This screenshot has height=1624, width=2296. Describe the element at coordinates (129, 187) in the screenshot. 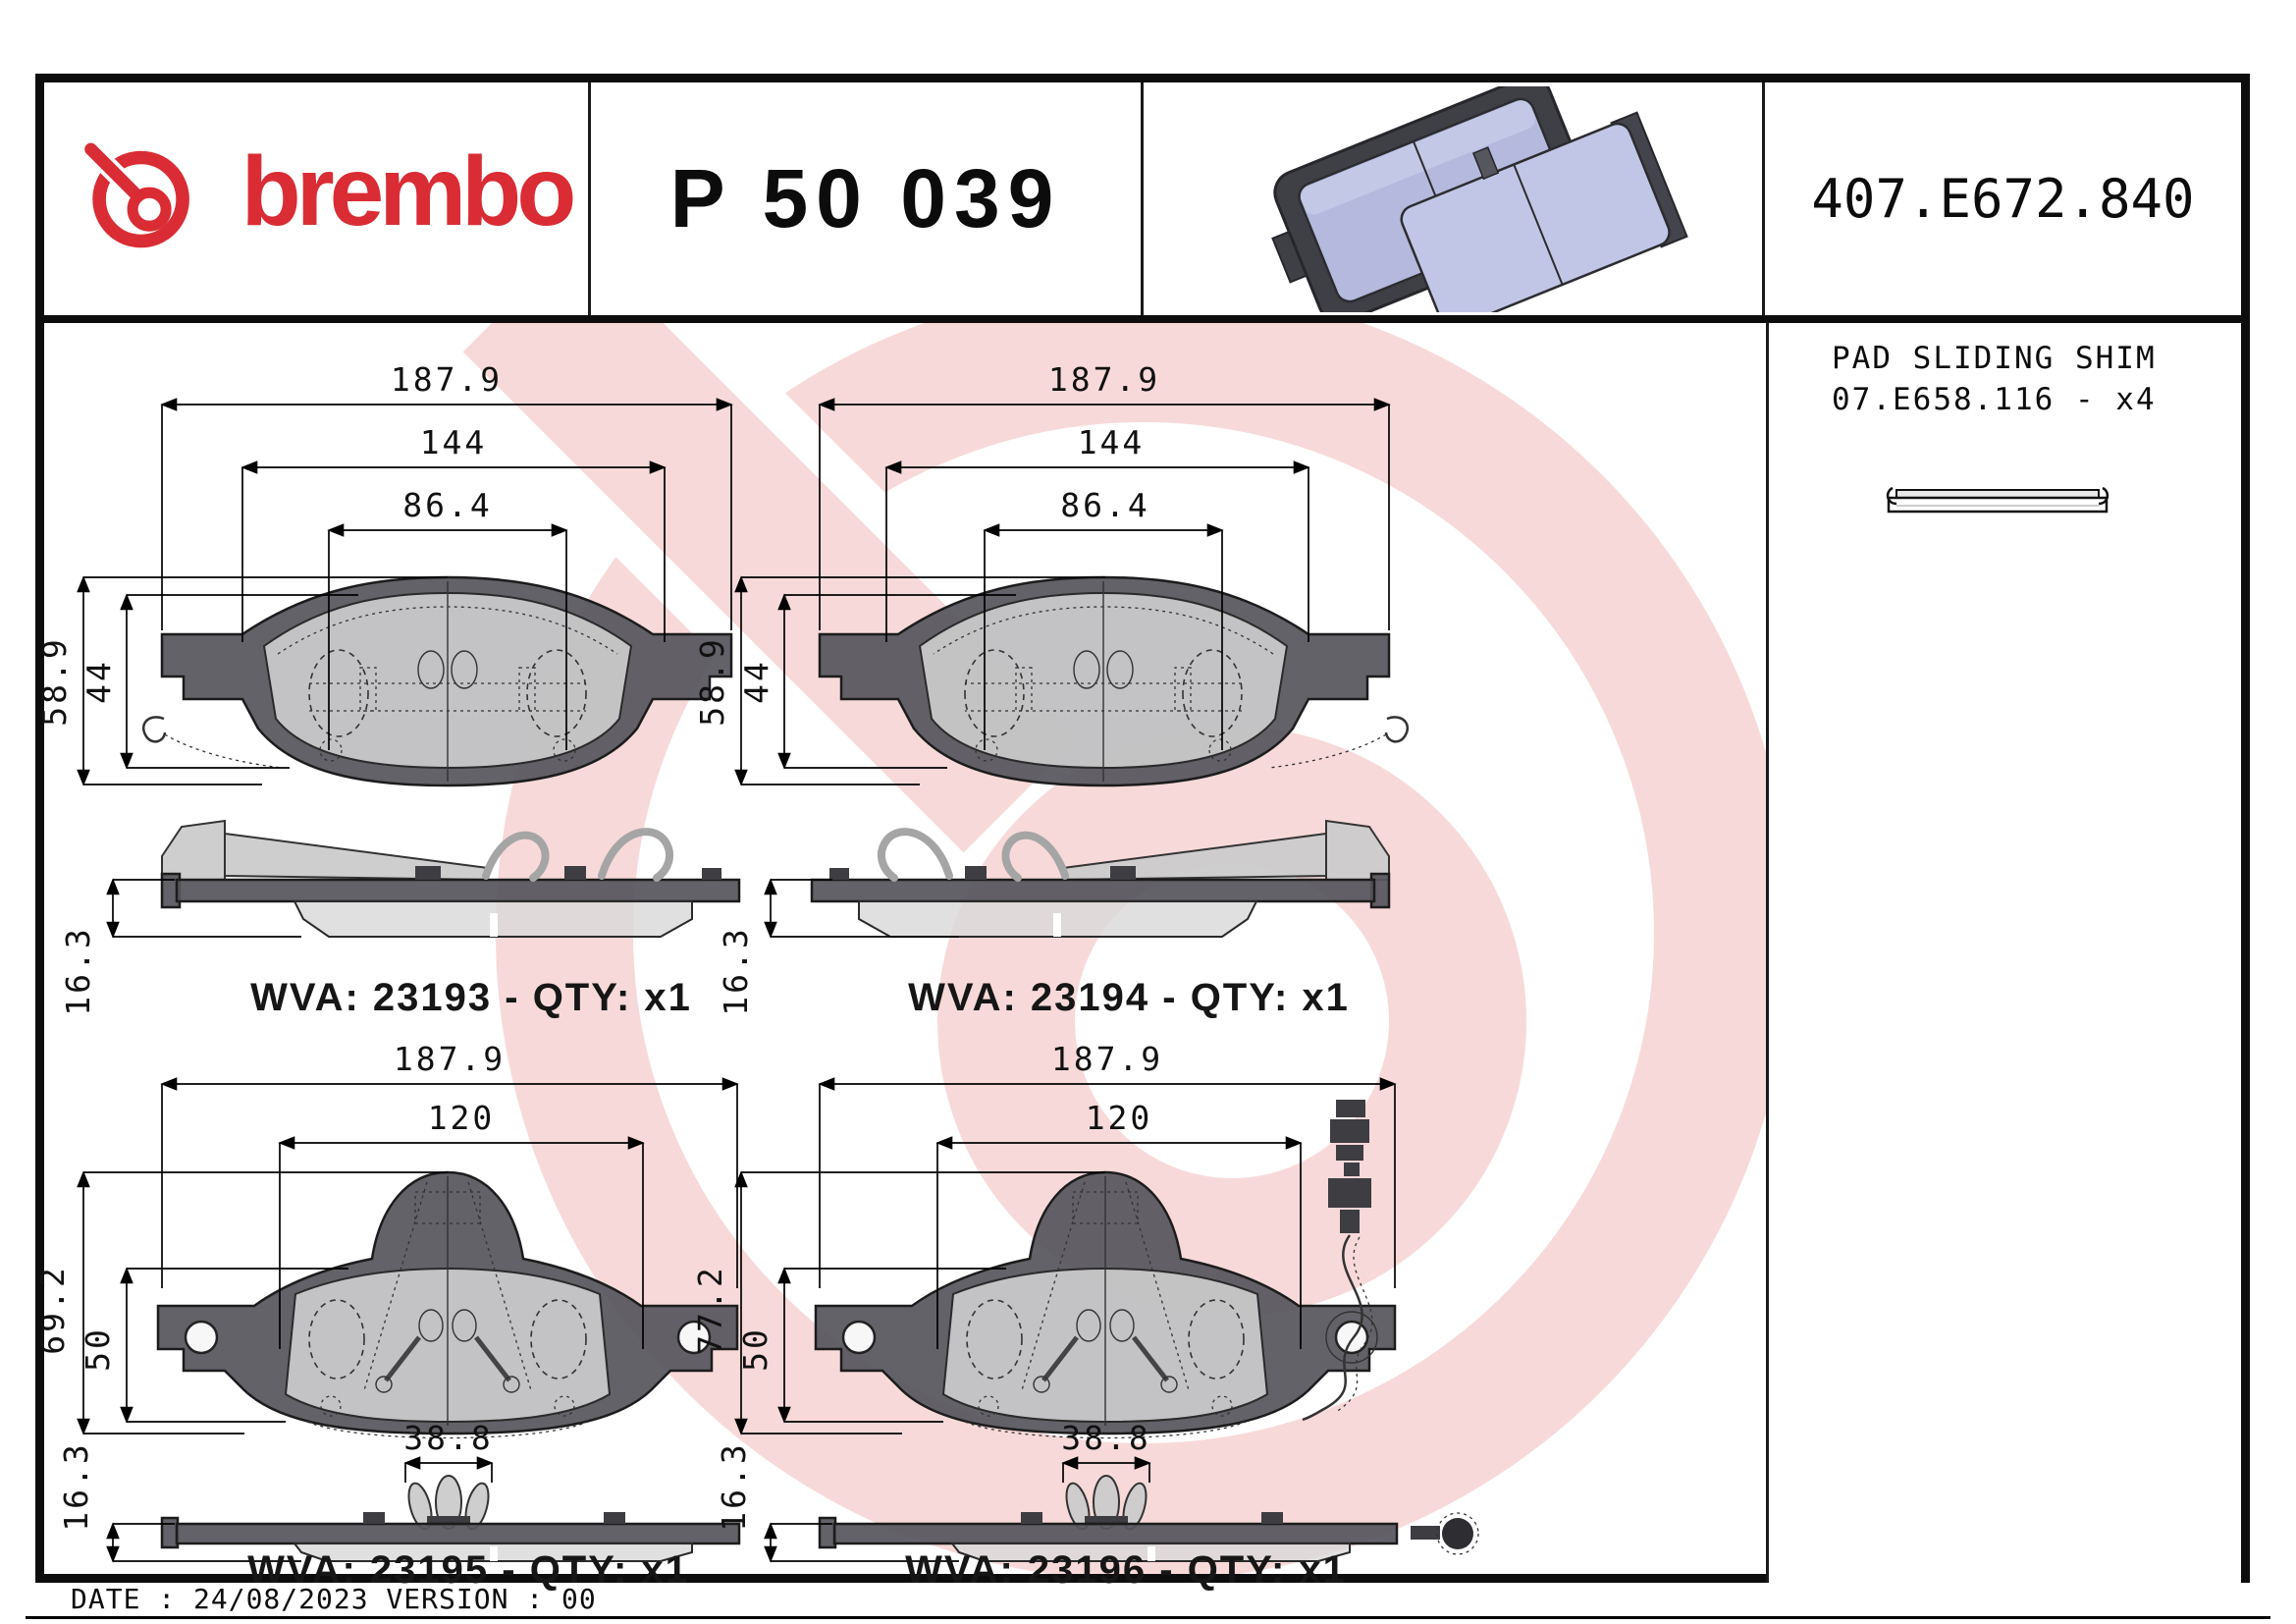

I see `brembo-logo-icon` at that location.